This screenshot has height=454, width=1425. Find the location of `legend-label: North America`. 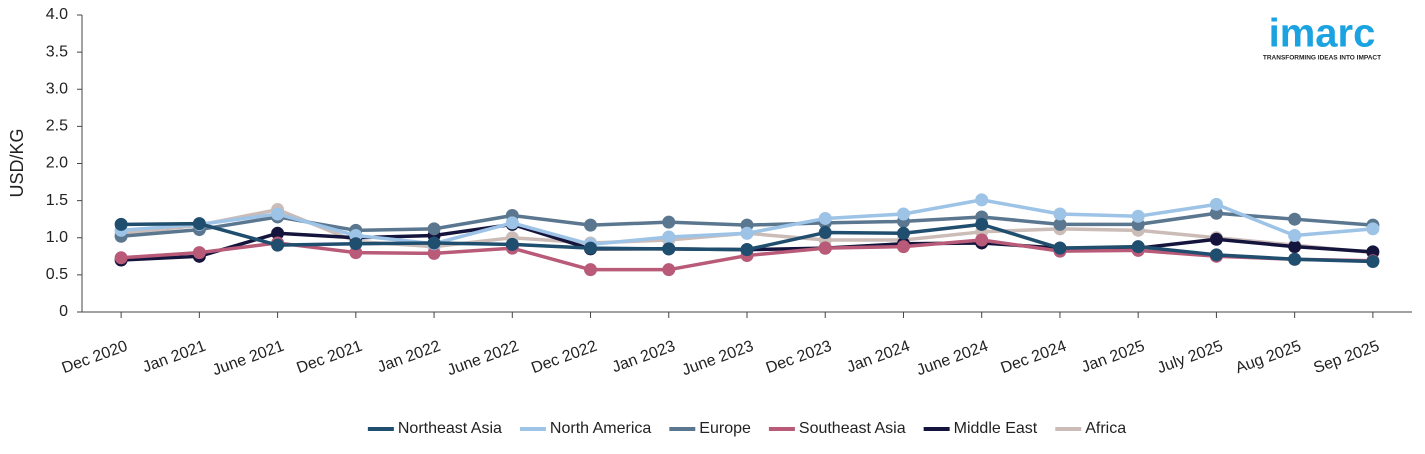

legend-label: North America is located at coordinates (600, 428).